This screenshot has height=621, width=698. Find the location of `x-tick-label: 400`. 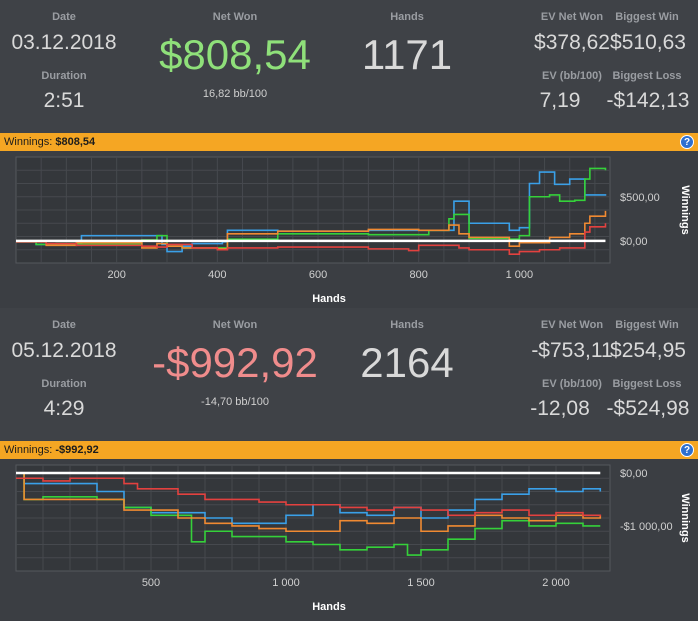

x-tick-label: 400 is located at coordinates (217, 275).